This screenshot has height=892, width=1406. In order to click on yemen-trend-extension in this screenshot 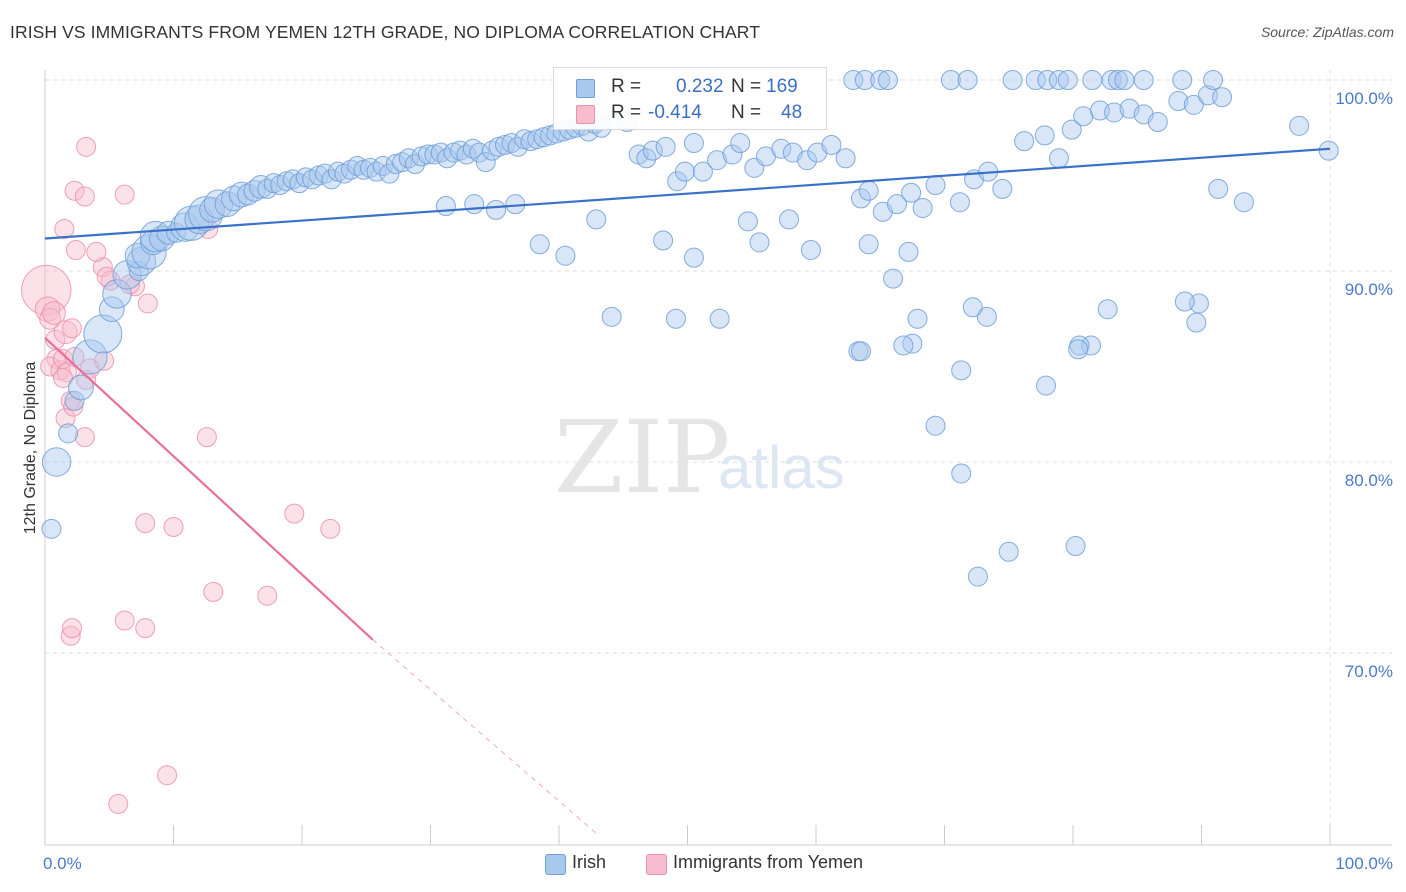, I will do `click(485, 737)`.